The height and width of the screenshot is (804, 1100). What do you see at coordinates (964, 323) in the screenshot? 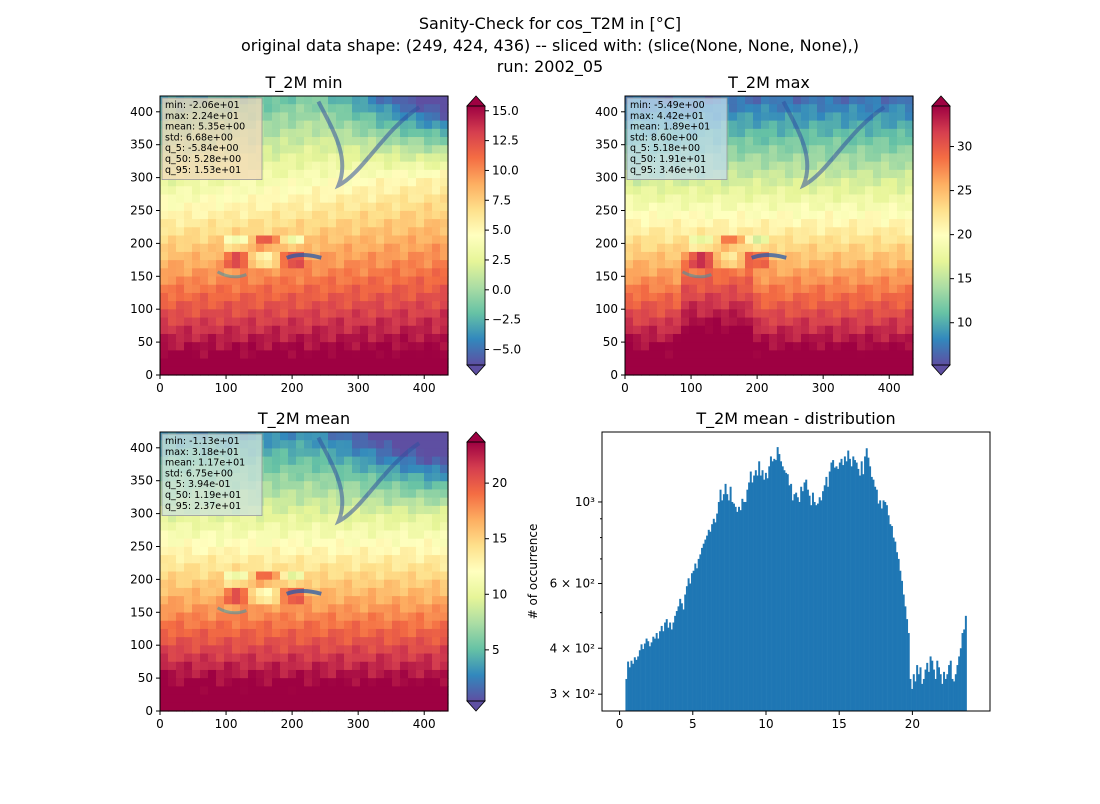
I see `colorbar-tick-label: 10` at bounding box center [964, 323].